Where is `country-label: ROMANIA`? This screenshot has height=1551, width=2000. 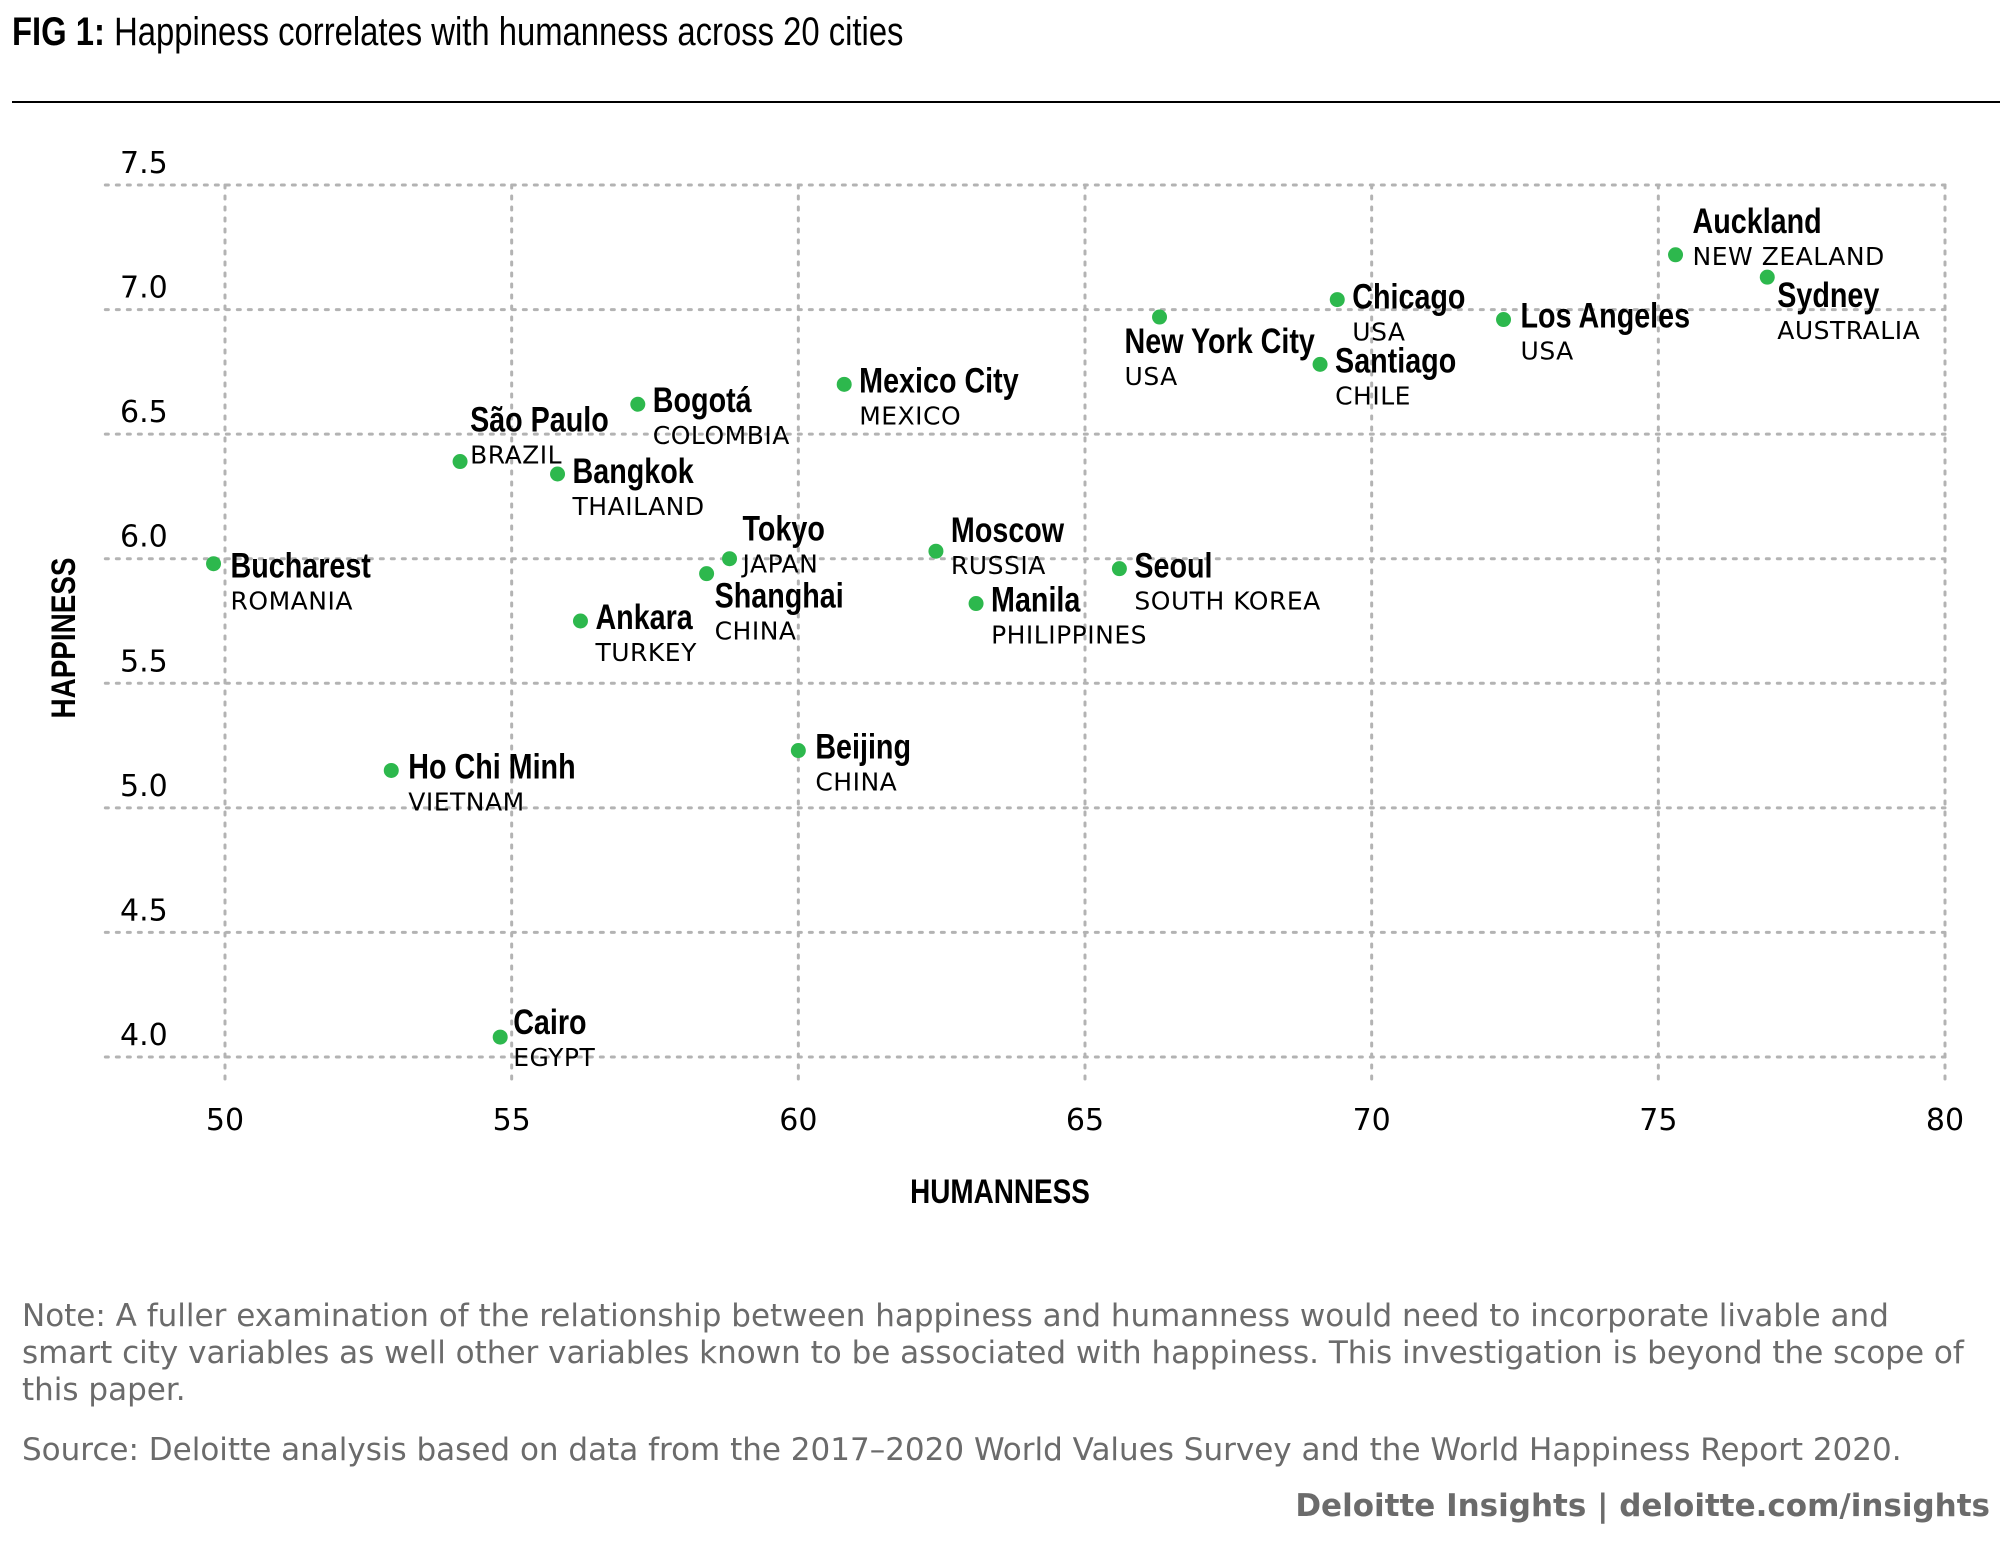 country-label: ROMANIA is located at coordinates (292, 601).